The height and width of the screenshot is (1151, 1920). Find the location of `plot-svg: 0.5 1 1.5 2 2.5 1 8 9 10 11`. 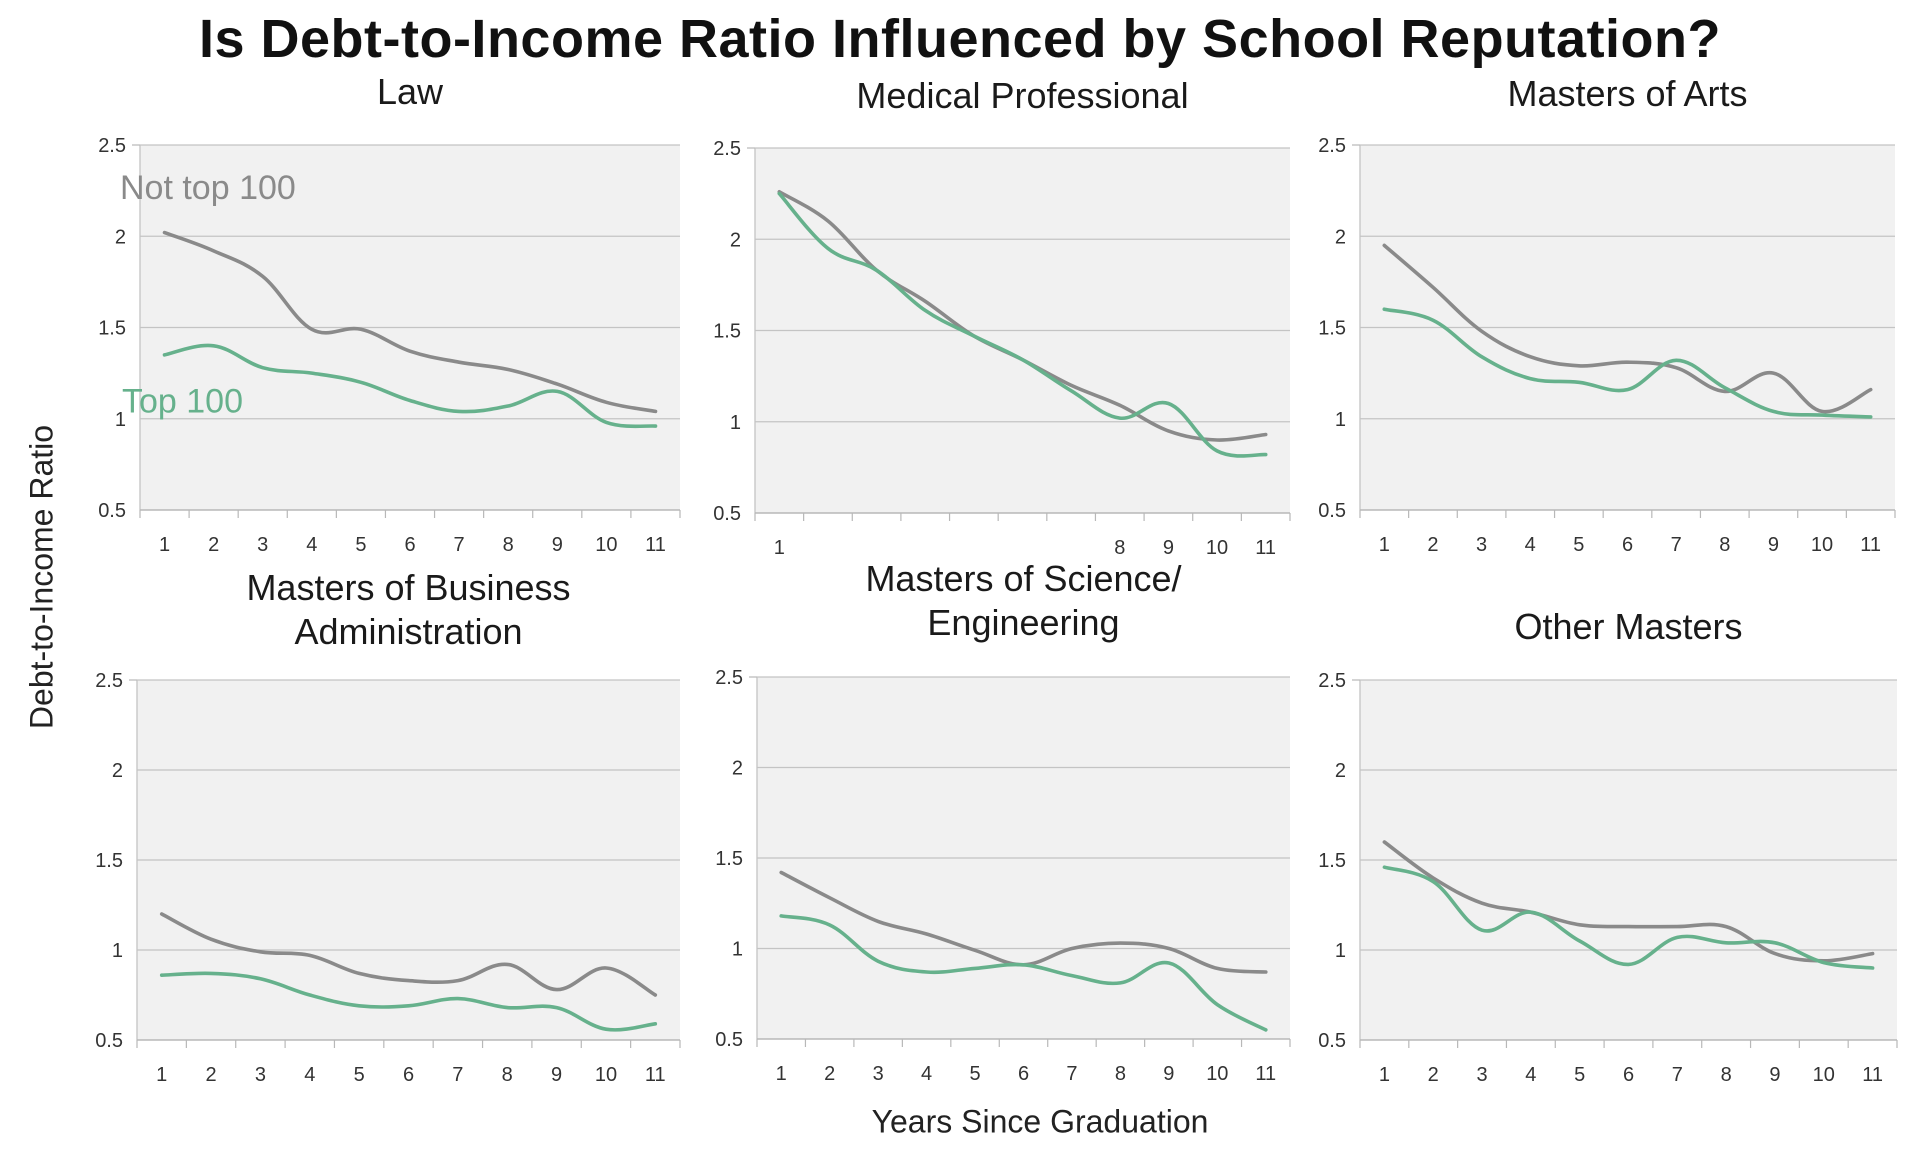

plot-svg: 0.5 1 1.5 2 2.5 1 8 9 10 11 is located at coordinates (1002, 348).